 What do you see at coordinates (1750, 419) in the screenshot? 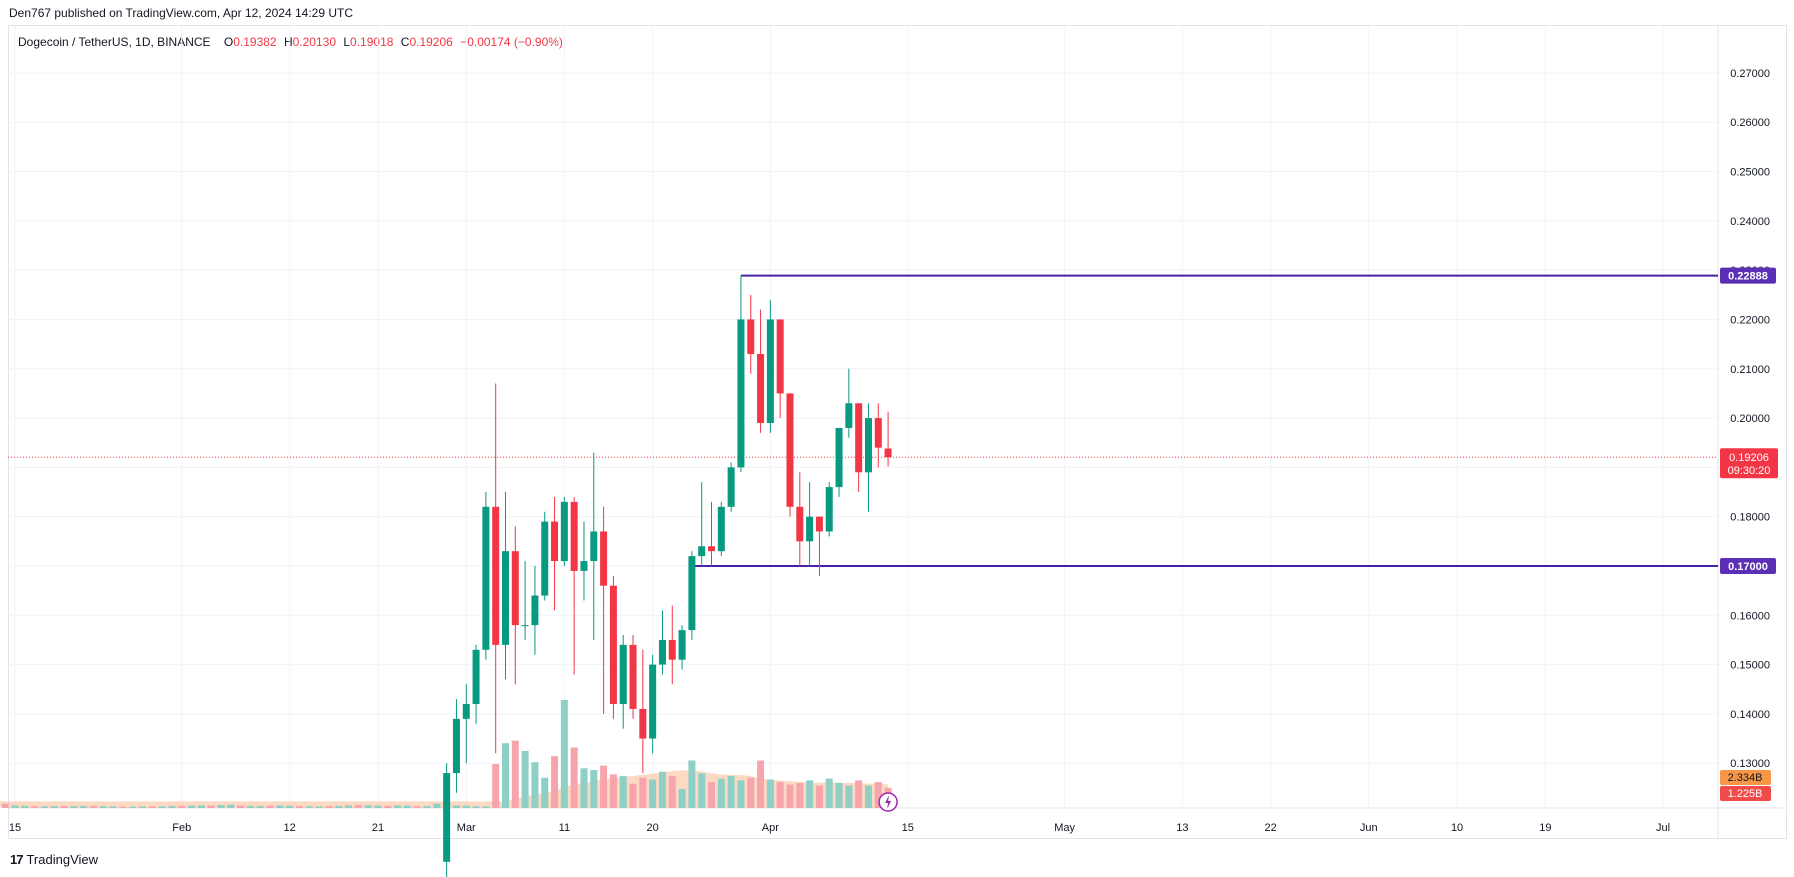
I see `y-tick-label: 0.20000` at bounding box center [1750, 419].